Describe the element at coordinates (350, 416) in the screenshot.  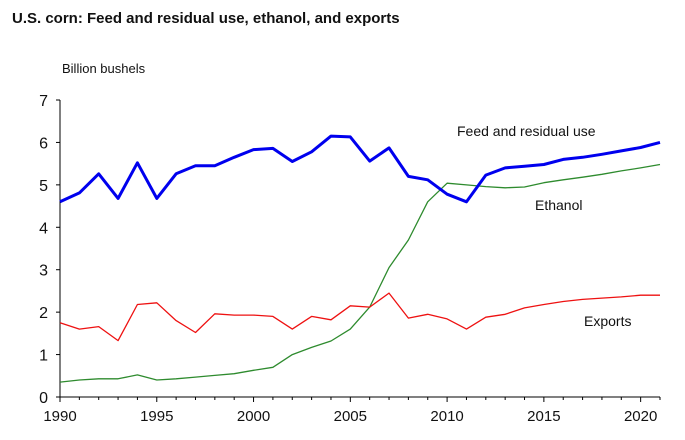
I see `x-tick-label: 2005` at that location.